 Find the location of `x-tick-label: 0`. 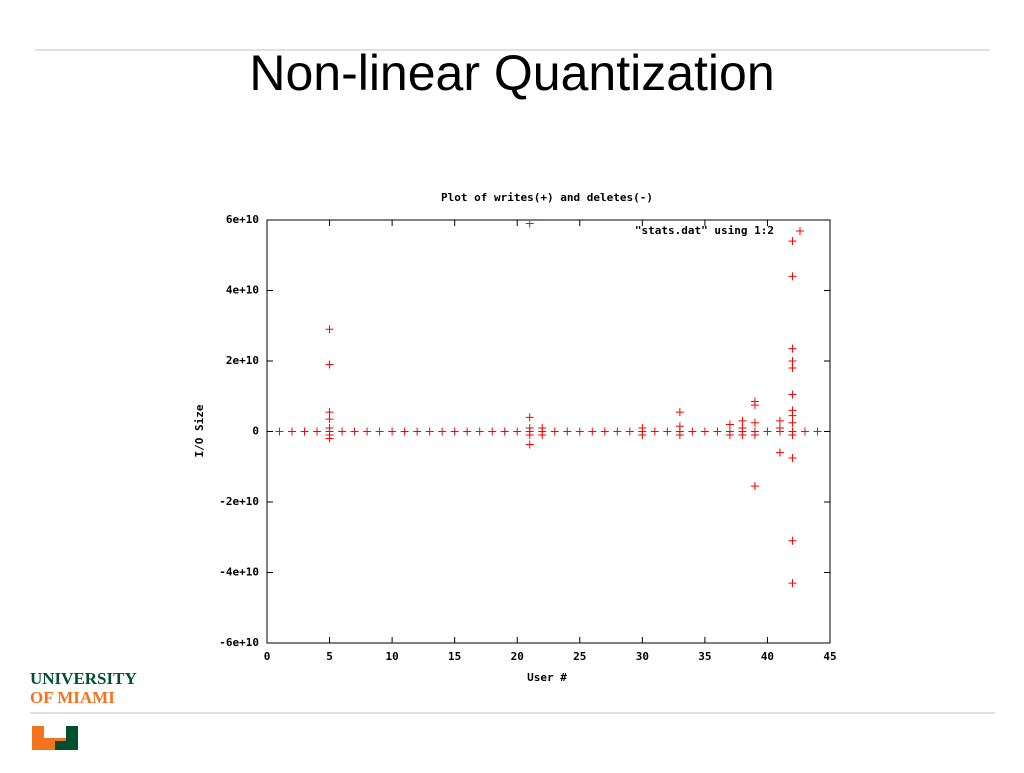

x-tick-label: 0 is located at coordinates (267, 656).